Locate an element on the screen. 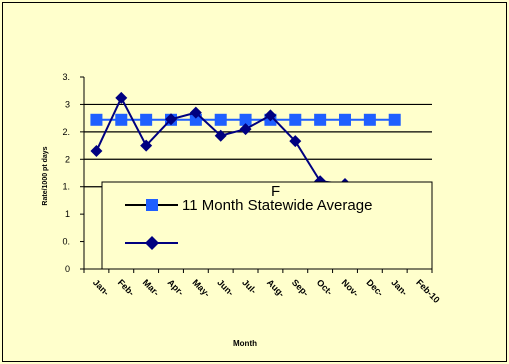  y-tick-label: 0. is located at coordinates (66, 242).